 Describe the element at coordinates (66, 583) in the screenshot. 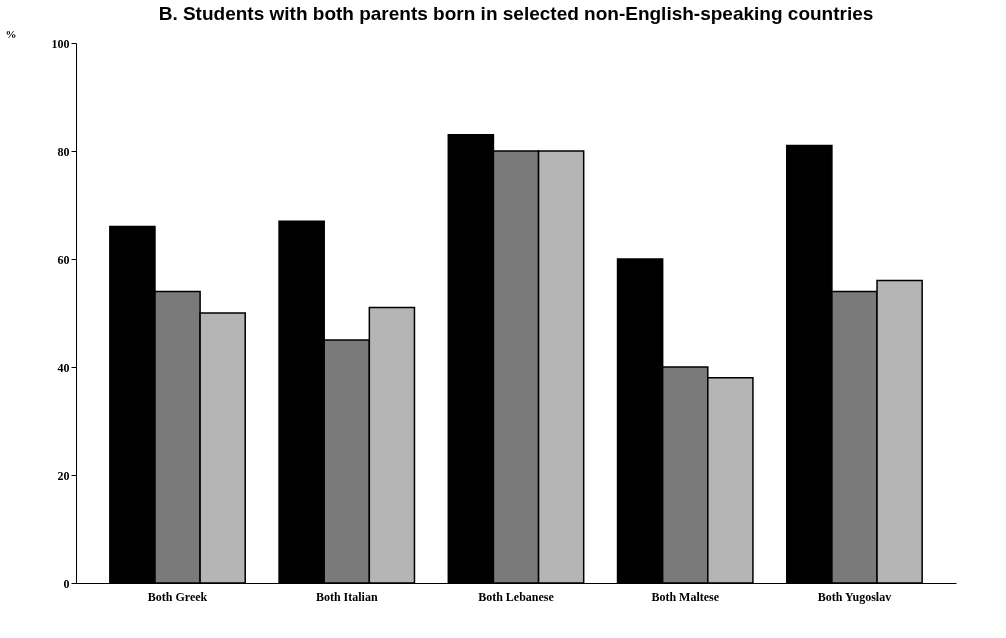

I see `y-tick-label: 0` at that location.